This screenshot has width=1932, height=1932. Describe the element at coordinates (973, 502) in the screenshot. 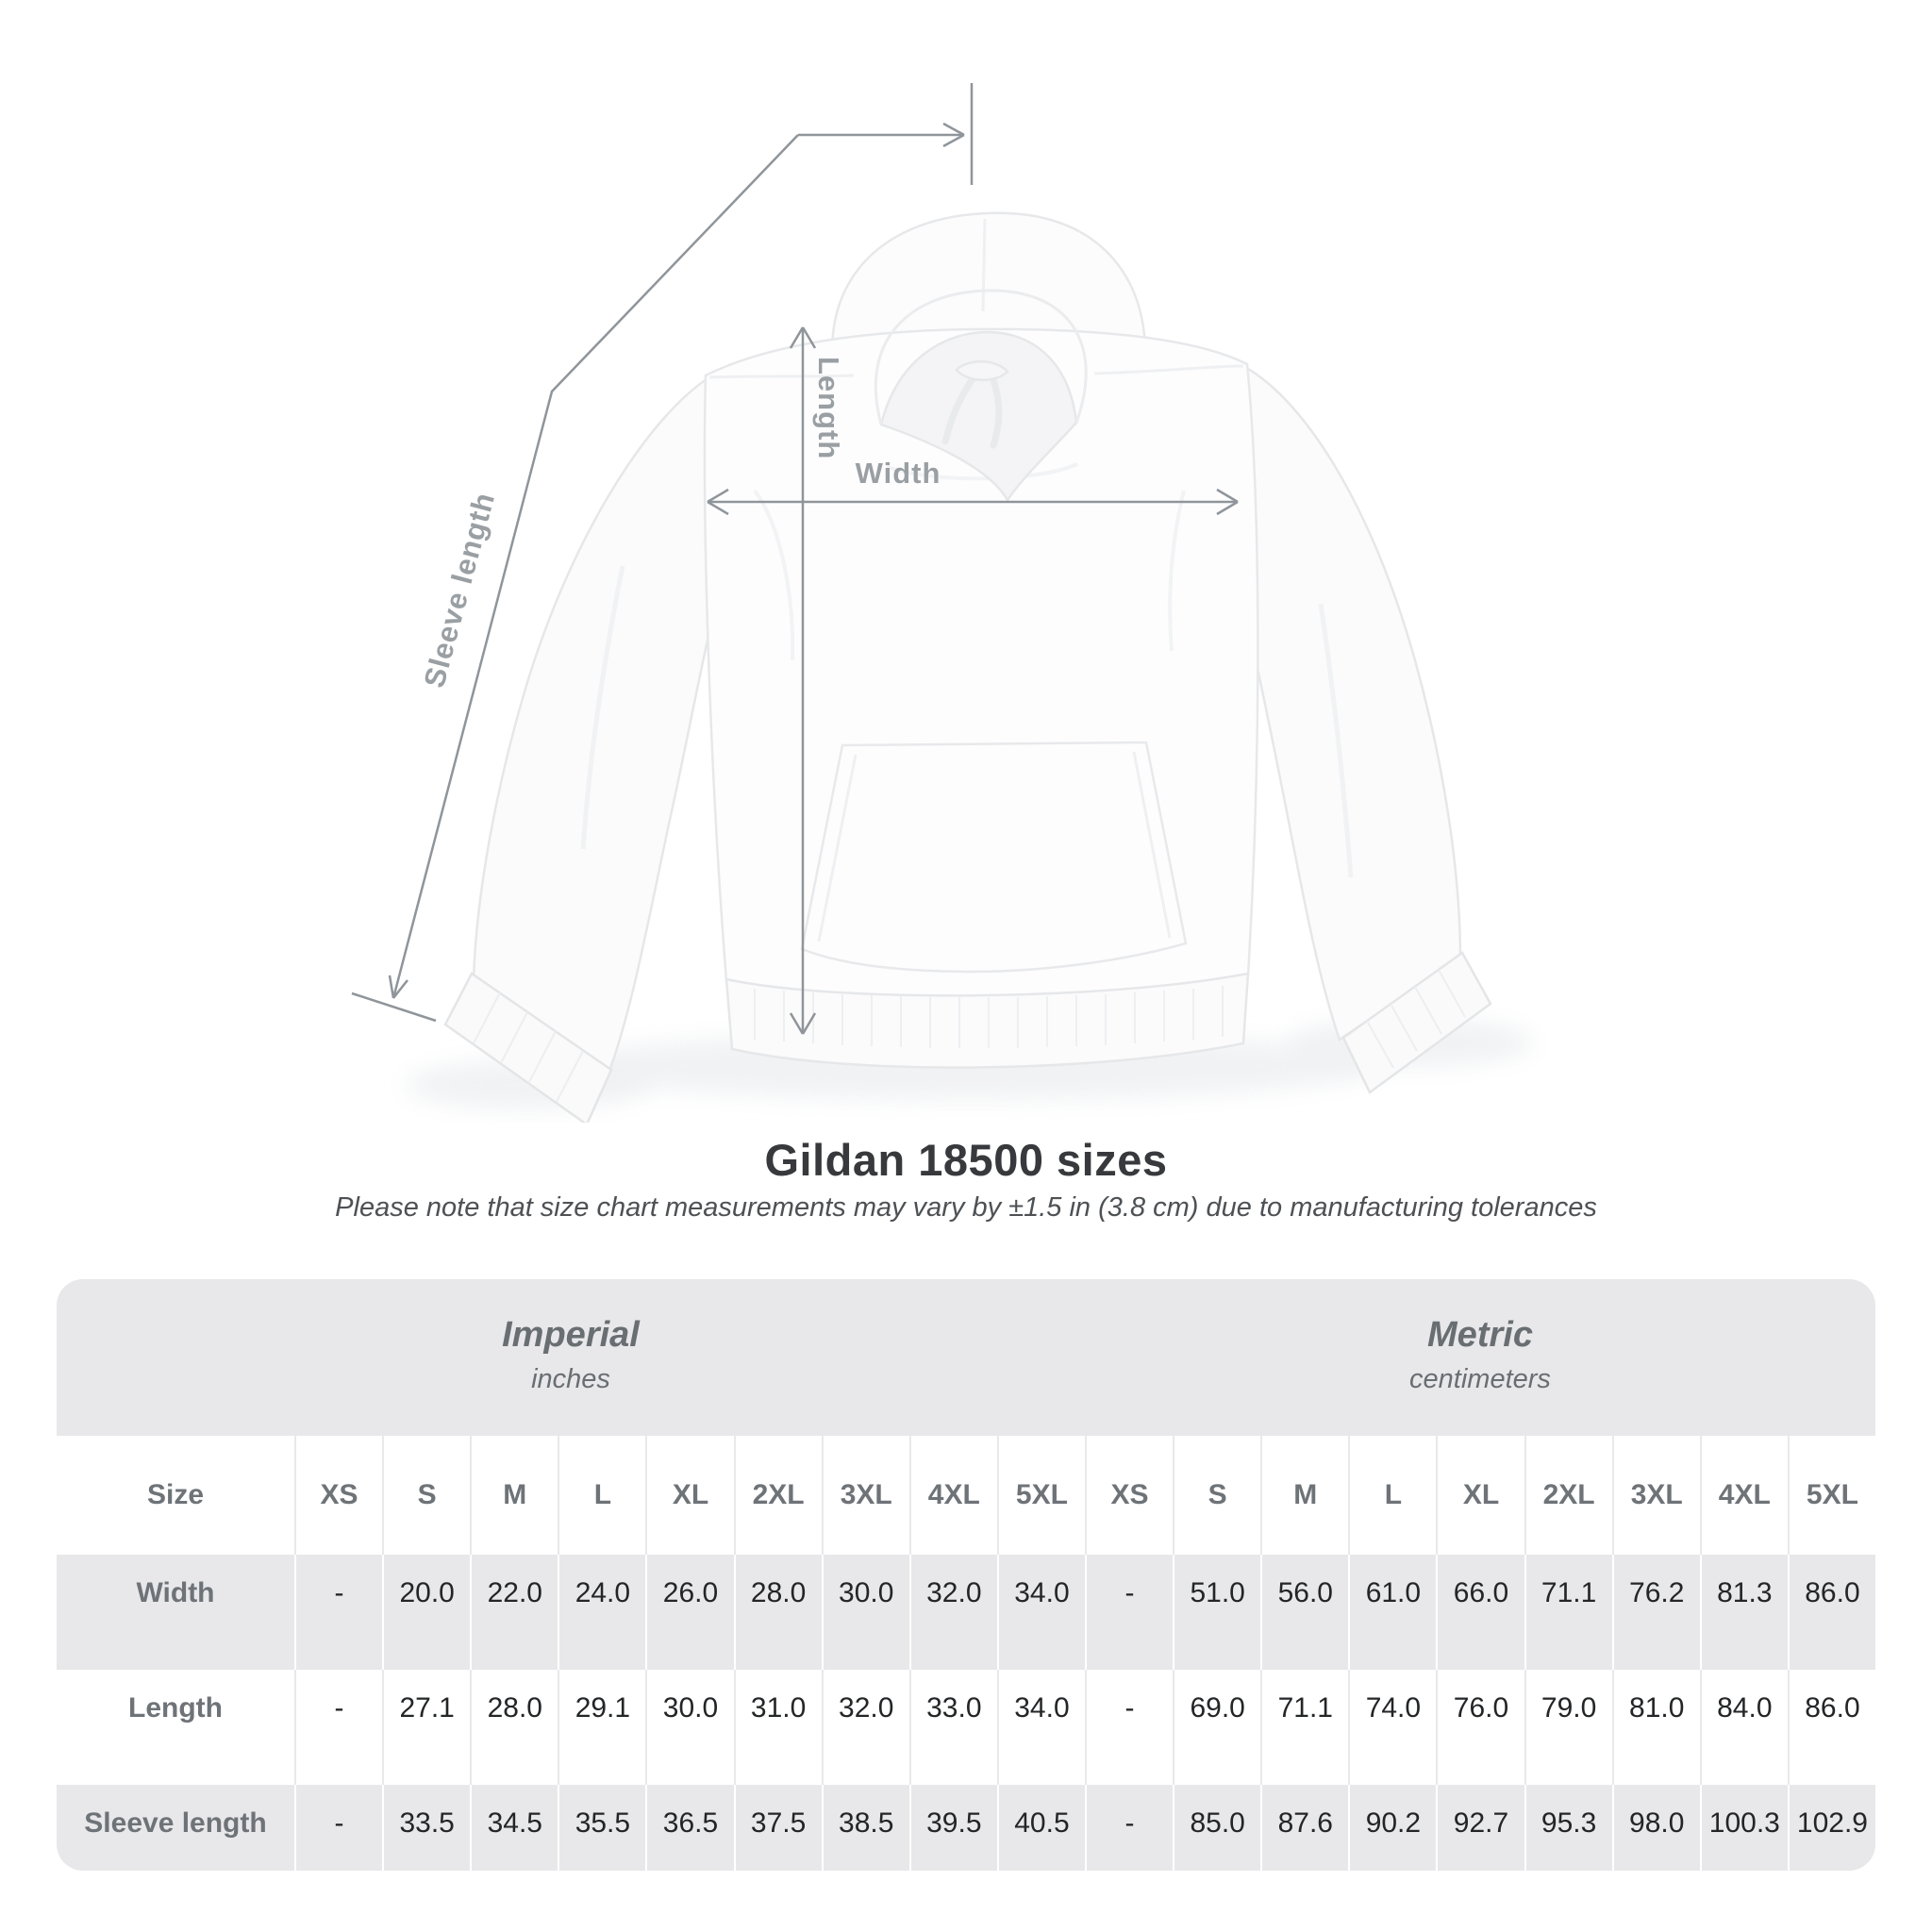

I see `width-arrow` at that location.